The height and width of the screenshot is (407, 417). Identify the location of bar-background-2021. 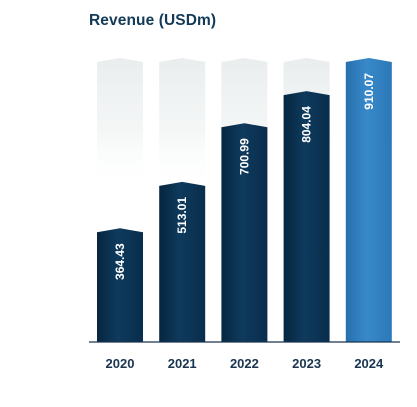
(182, 125).